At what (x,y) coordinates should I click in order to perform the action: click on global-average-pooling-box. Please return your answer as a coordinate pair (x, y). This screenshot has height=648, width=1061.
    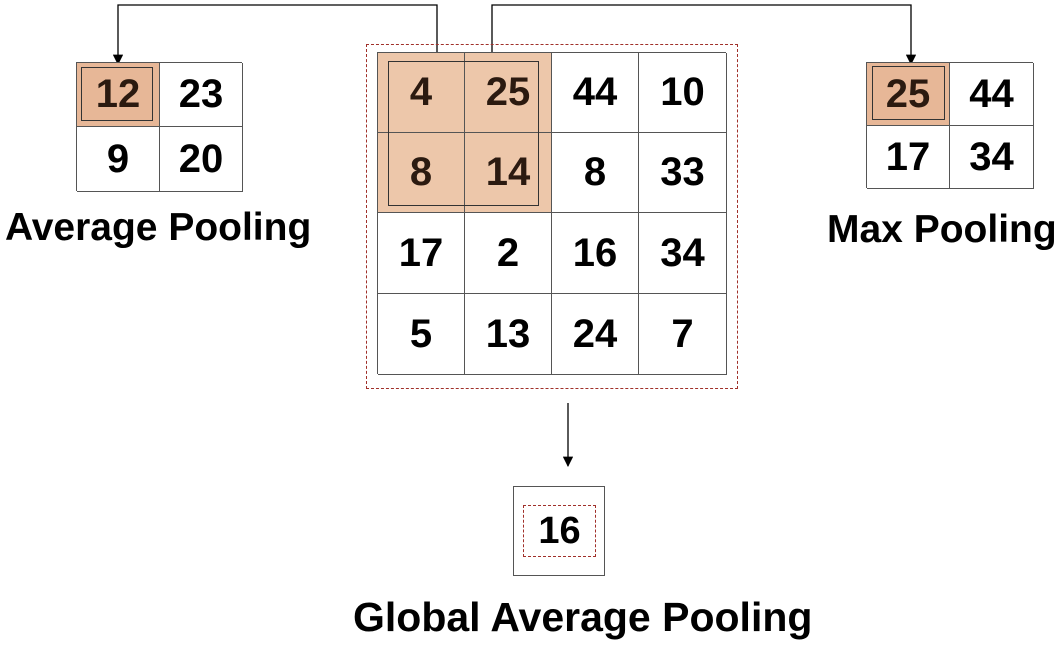
    Looking at the image, I should click on (559, 531).